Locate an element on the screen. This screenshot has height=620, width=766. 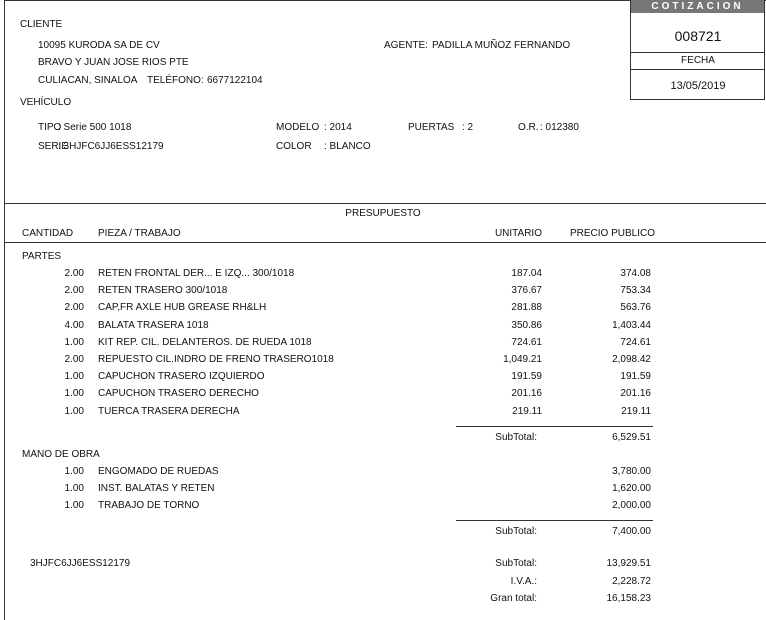
client-label: CLIENTE is located at coordinates (41, 24).